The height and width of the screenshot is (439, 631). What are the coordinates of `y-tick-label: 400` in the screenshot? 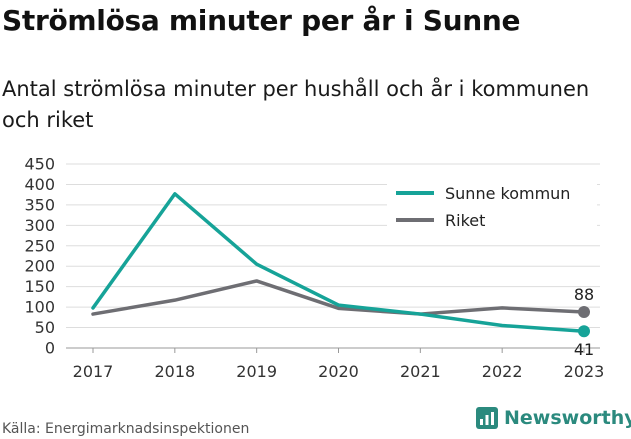 It's located at (39, 184).